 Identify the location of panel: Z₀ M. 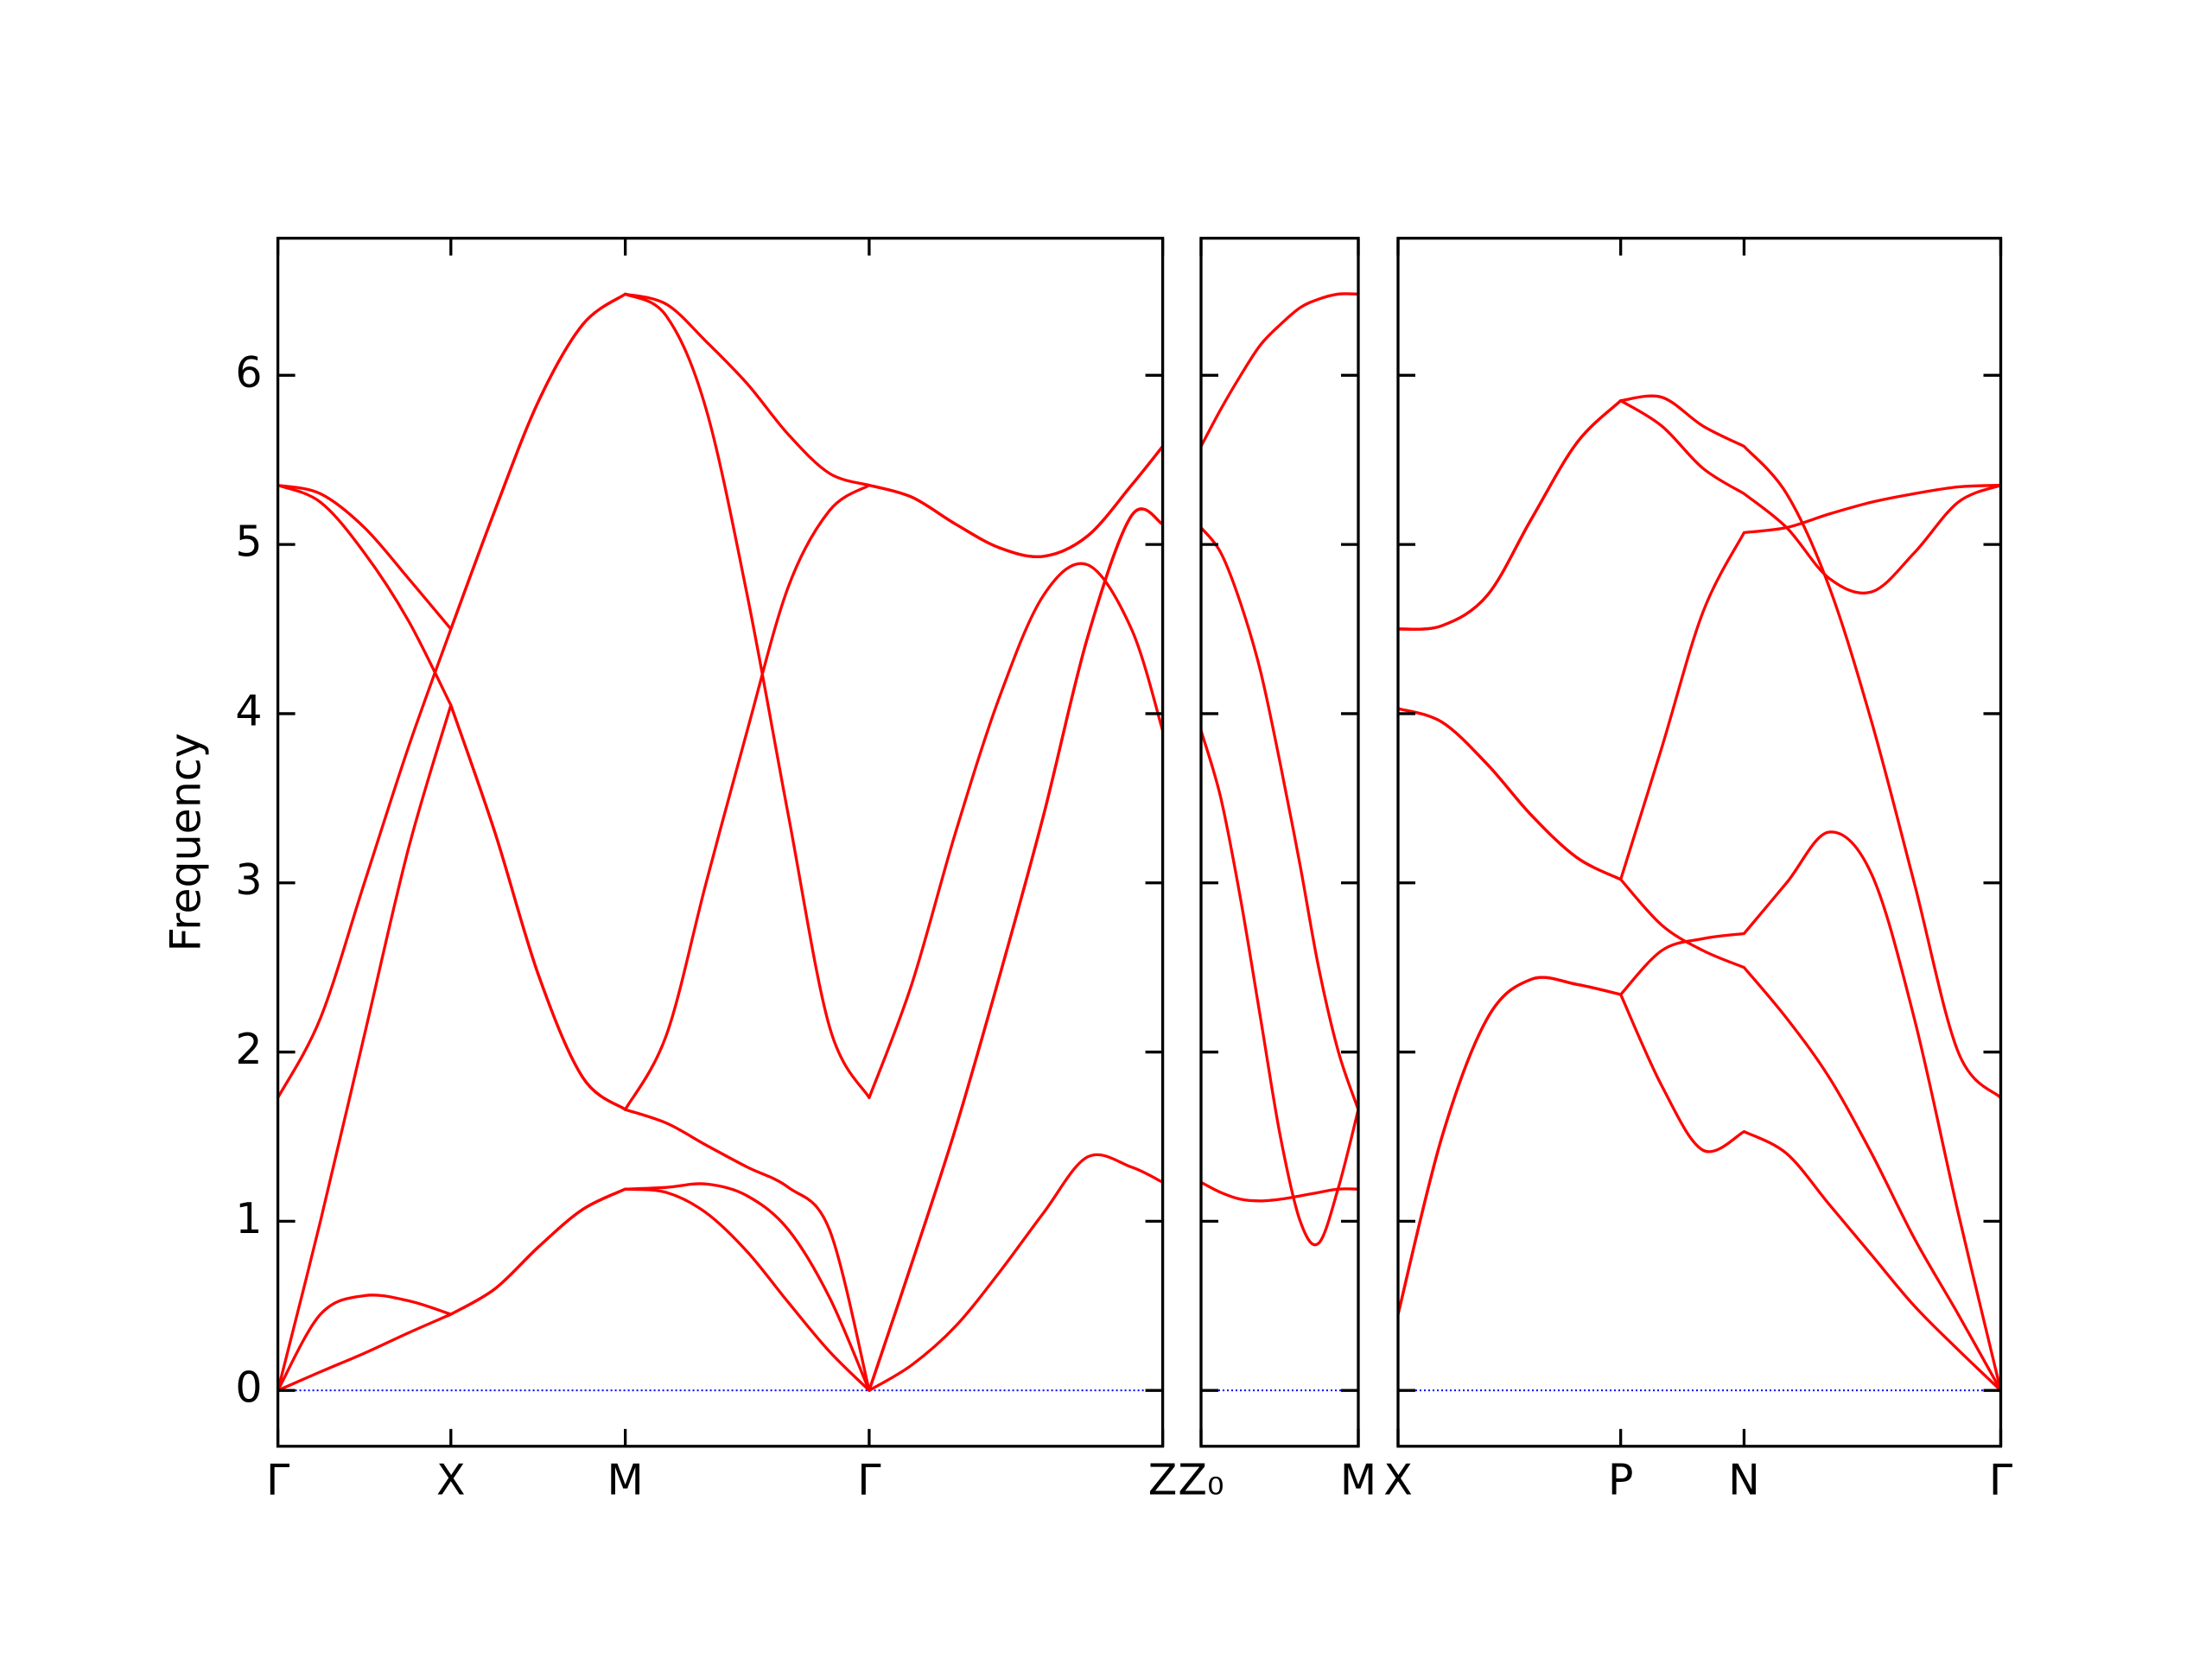
(1277, 870).